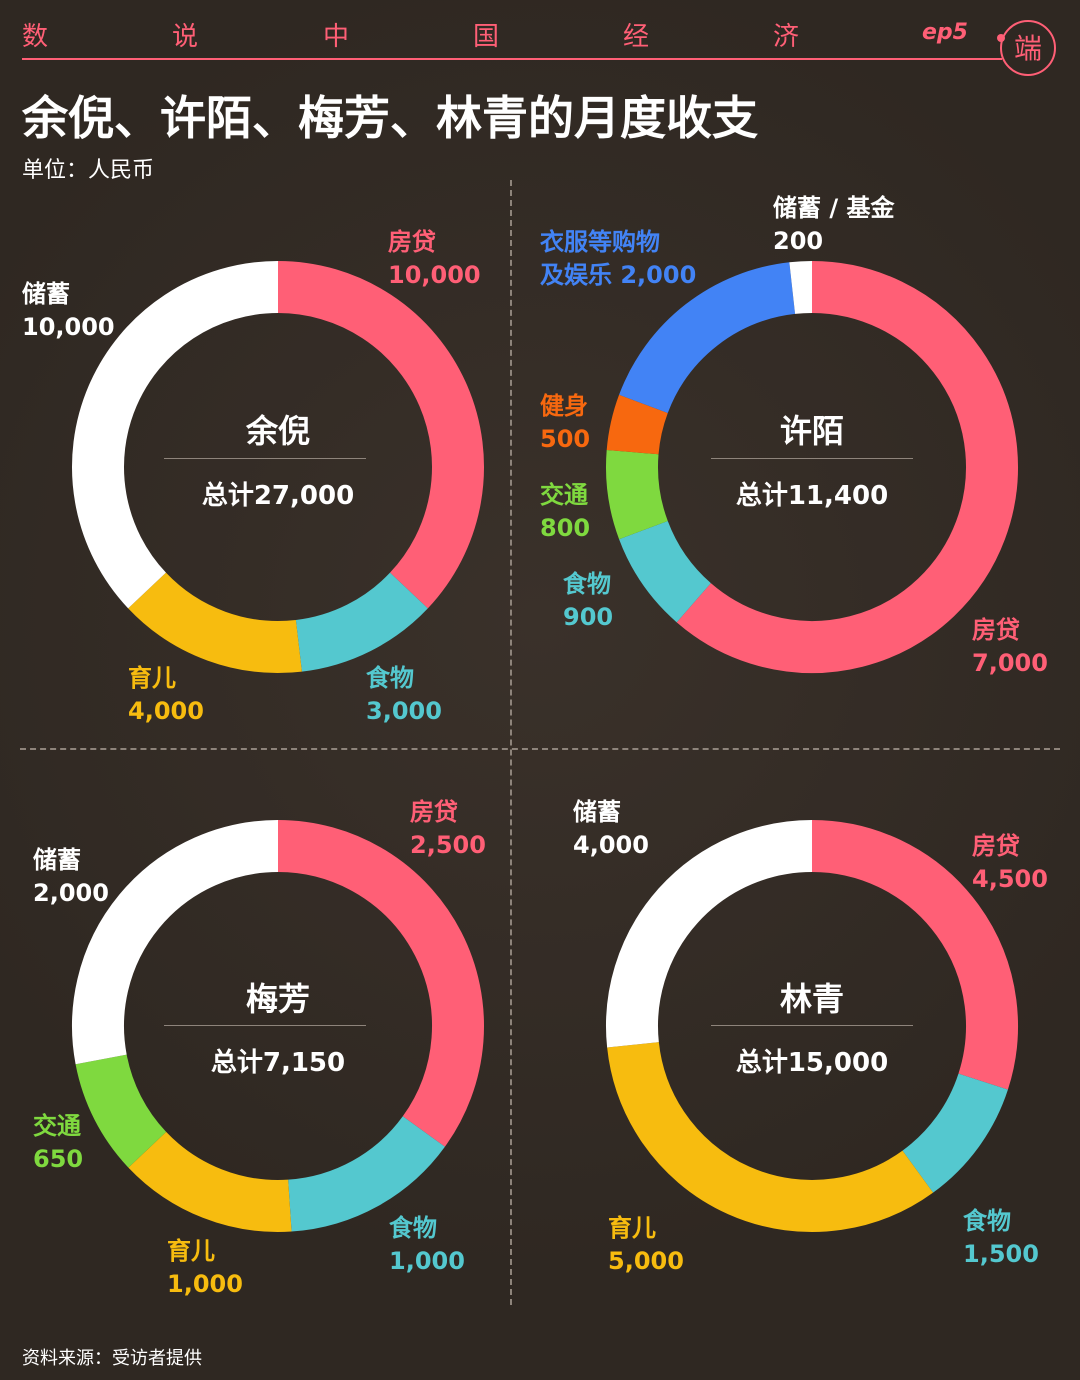 This screenshot has width=1080, height=1380. What do you see at coordinates (88, 170) in the screenshot?
I see `unit-label: 单位：人民币` at bounding box center [88, 170].